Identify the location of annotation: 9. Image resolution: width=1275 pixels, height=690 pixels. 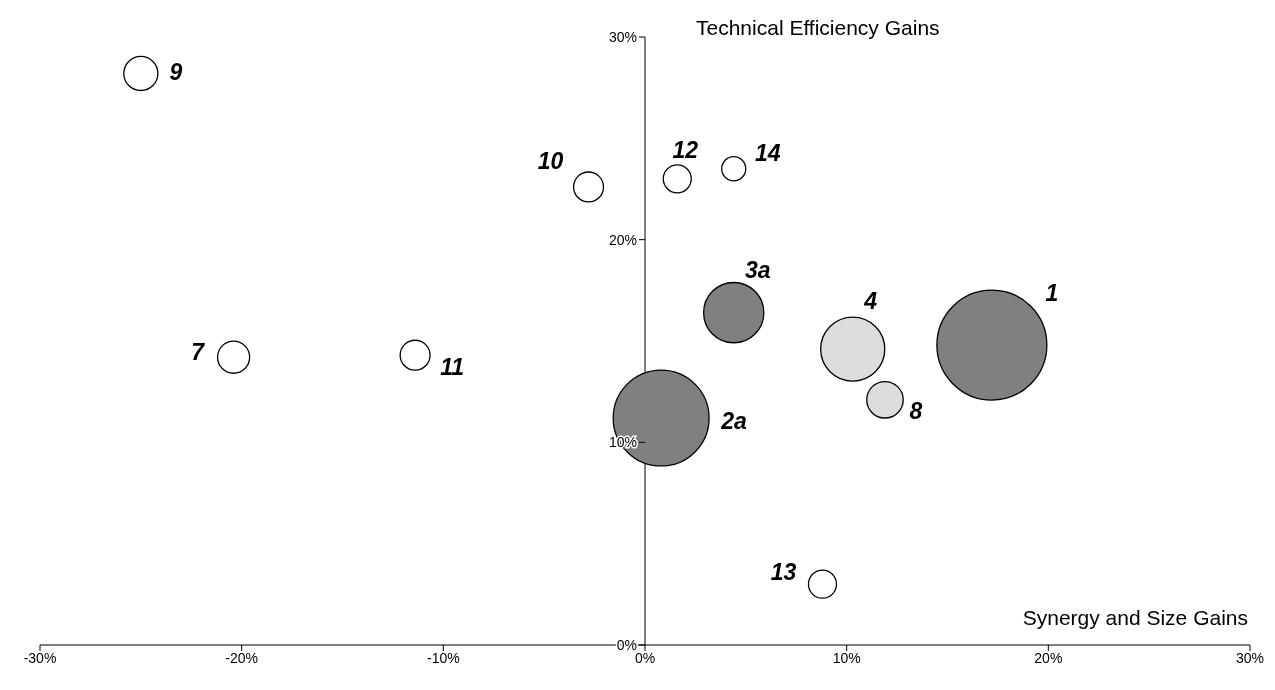
(176, 72).